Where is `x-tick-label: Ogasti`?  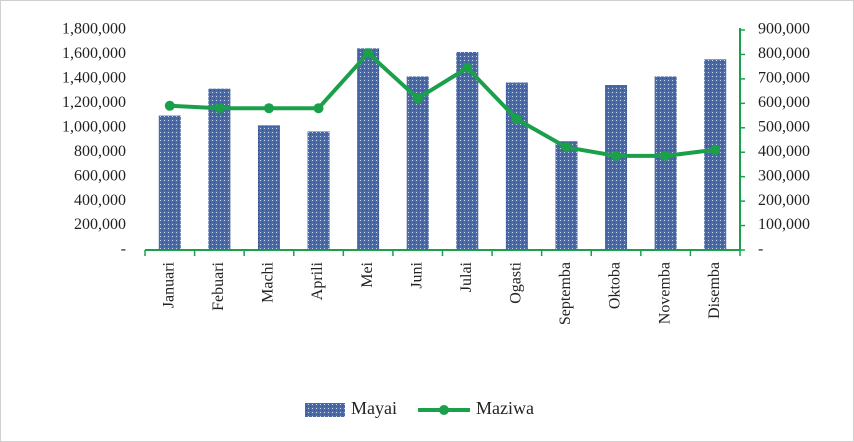 x-tick-label: Ogasti is located at coordinates (516, 282).